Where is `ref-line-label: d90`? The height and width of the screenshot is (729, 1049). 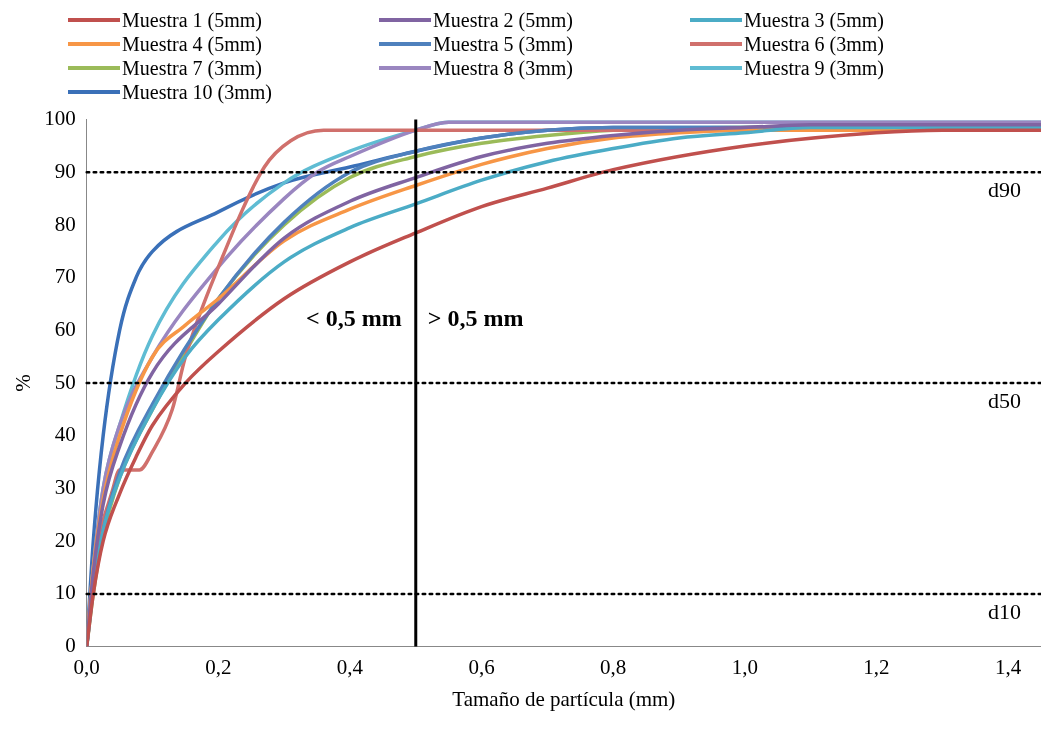
ref-line-label: d90 is located at coordinates (1004, 190).